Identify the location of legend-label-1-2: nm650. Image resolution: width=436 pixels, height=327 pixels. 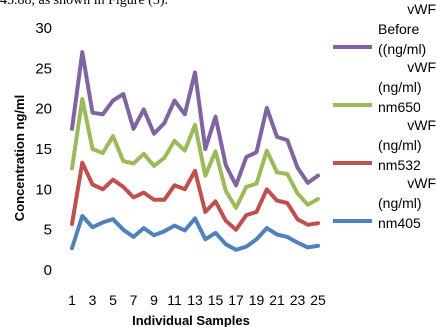
(399, 107).